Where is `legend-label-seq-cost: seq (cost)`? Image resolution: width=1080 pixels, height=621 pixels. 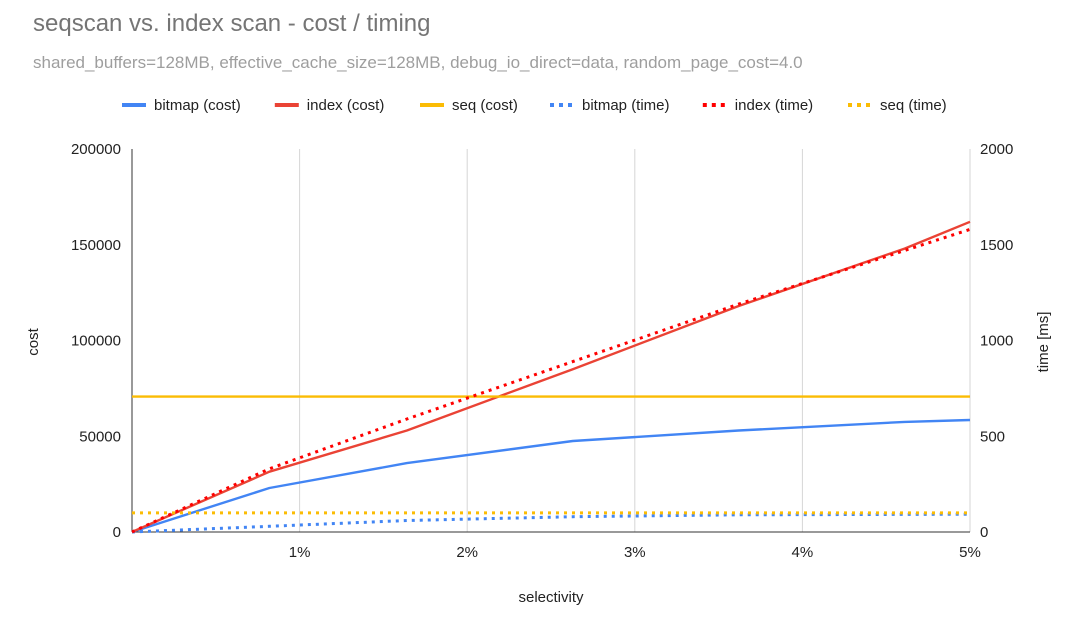 legend-label-seq-cost: seq (cost) is located at coordinates (485, 105).